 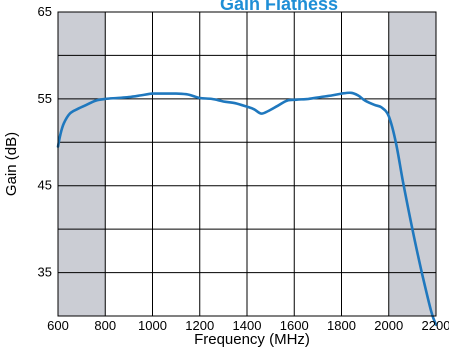 What do you see at coordinates (45, 98) in the screenshot?
I see `y-tick-label: 55` at bounding box center [45, 98].